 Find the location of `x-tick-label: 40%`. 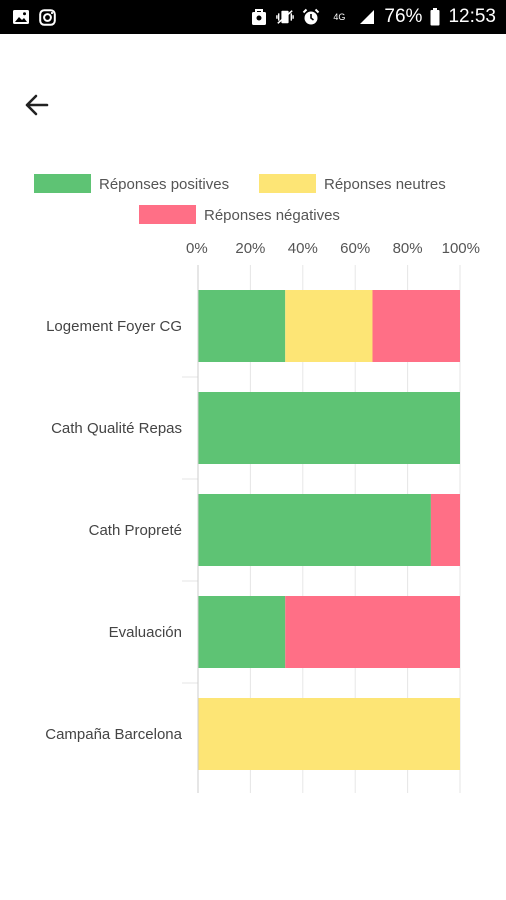

x-tick-label: 40% is located at coordinates (303, 248).